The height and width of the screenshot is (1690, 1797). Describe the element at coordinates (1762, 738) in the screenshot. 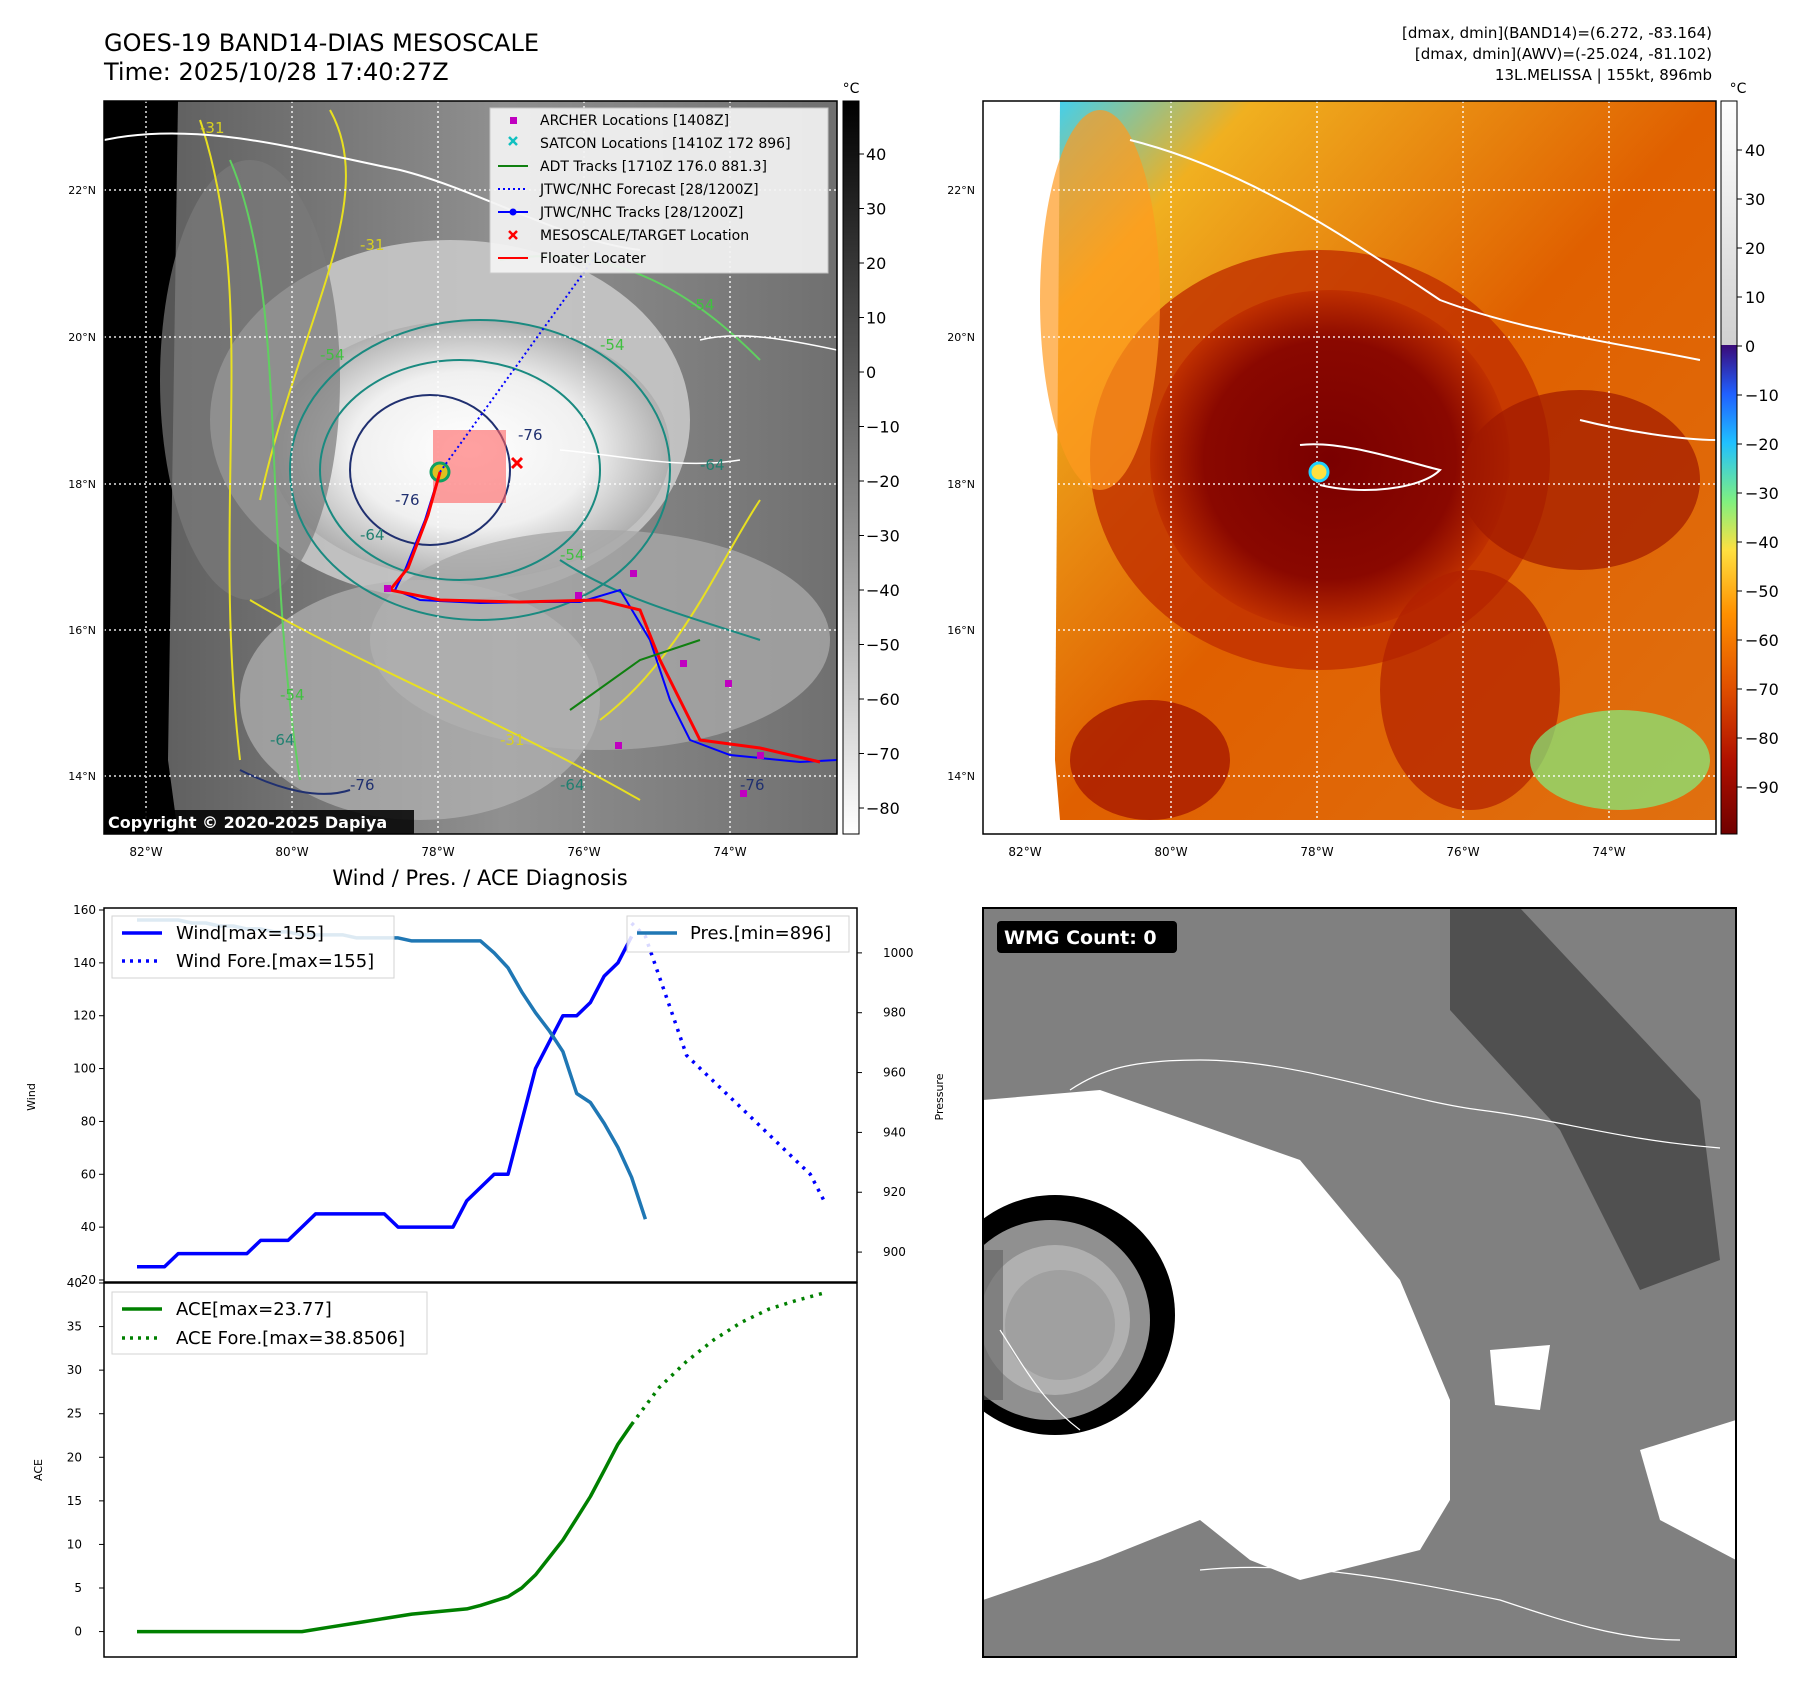

I see `color-colorbar-tick-label: −80` at that location.